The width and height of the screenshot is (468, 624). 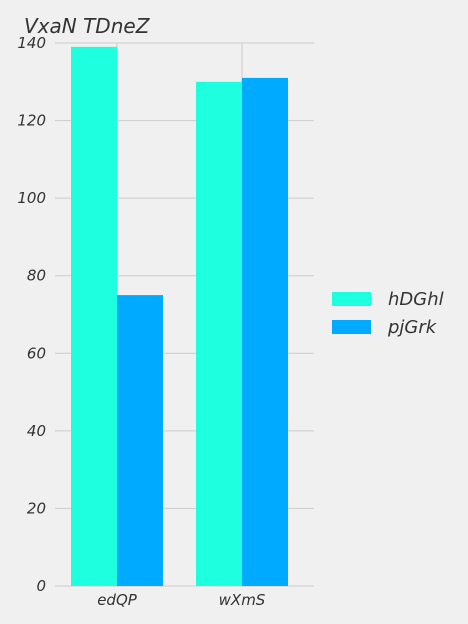 I want to click on chart-title: VxaN TDneZ, so click(x=87, y=26).